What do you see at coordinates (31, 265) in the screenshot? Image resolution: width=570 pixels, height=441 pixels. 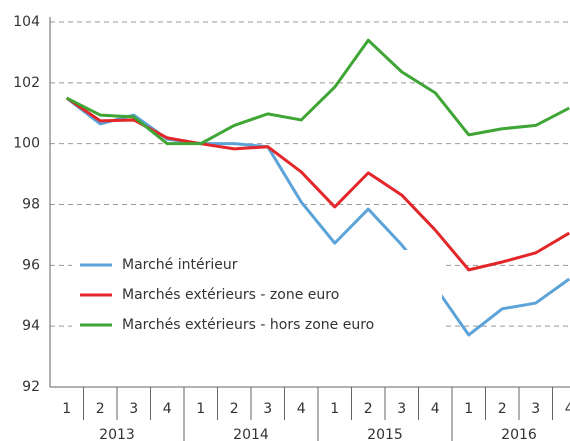 I see `y-tick-label: 96` at bounding box center [31, 265].